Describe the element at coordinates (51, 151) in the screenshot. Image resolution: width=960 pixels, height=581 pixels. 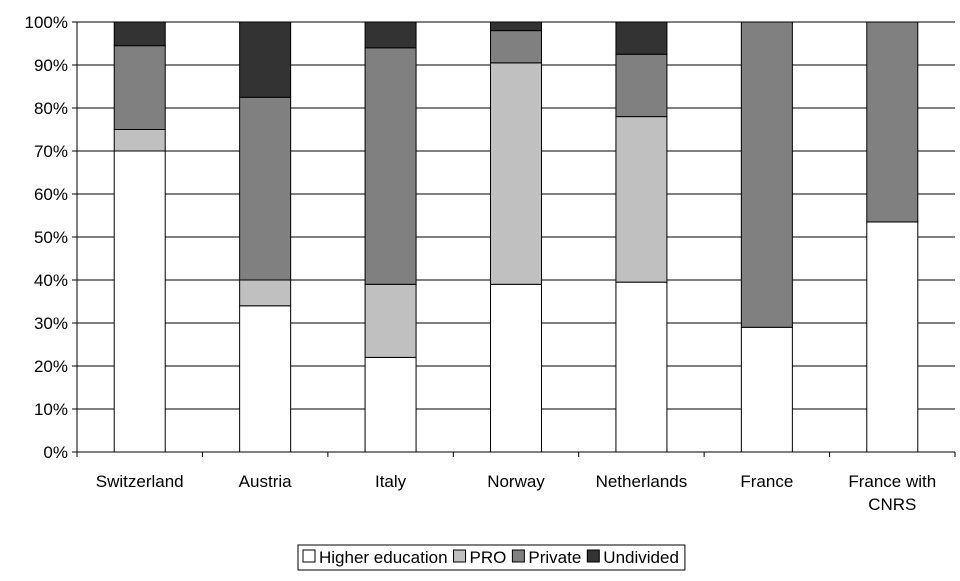
I see `y-tick-label: 70%` at that location.